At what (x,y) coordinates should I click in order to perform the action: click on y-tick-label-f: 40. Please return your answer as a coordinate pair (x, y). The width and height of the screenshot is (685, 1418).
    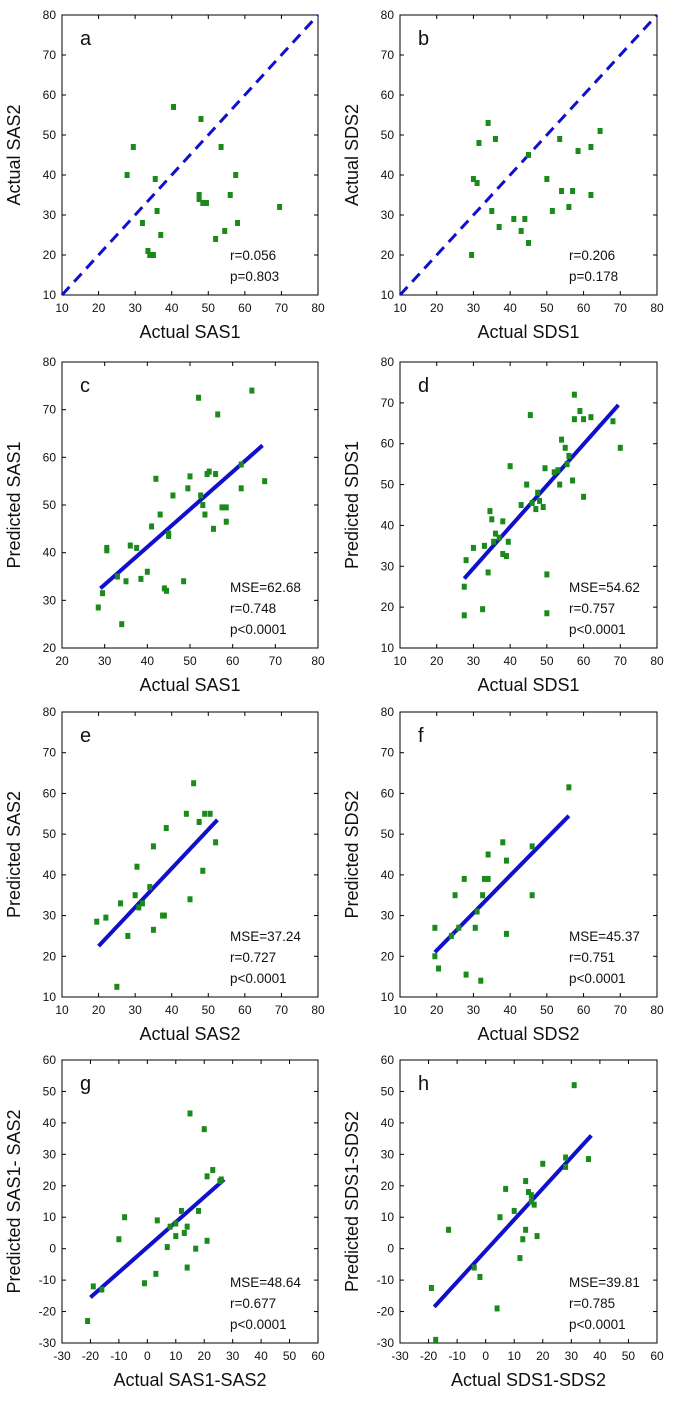
    Looking at the image, I should click on (388, 875).